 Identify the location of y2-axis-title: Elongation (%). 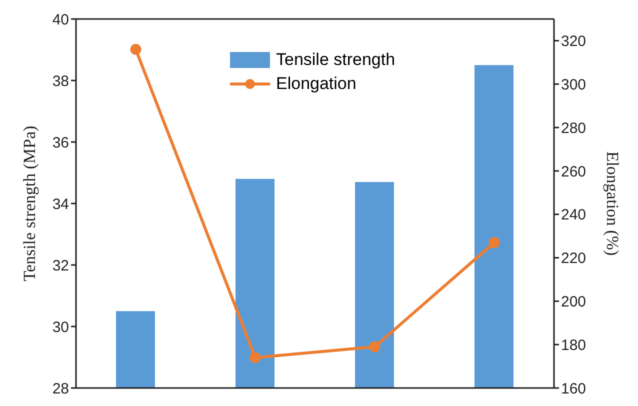
(612, 203).